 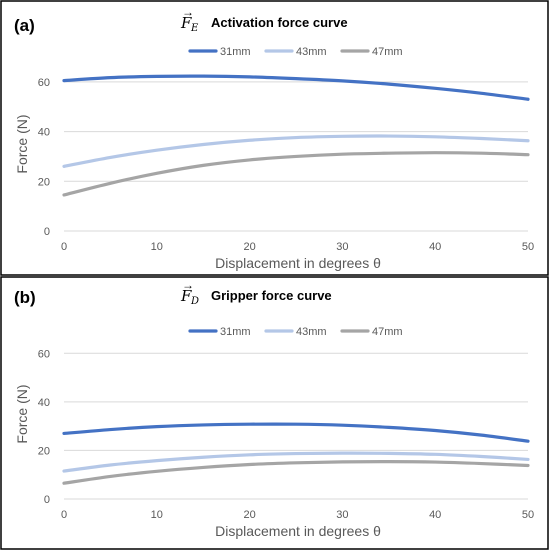 What do you see at coordinates (194, 301) in the screenshot?
I see `panel-b-title-subscript: D` at bounding box center [194, 301].